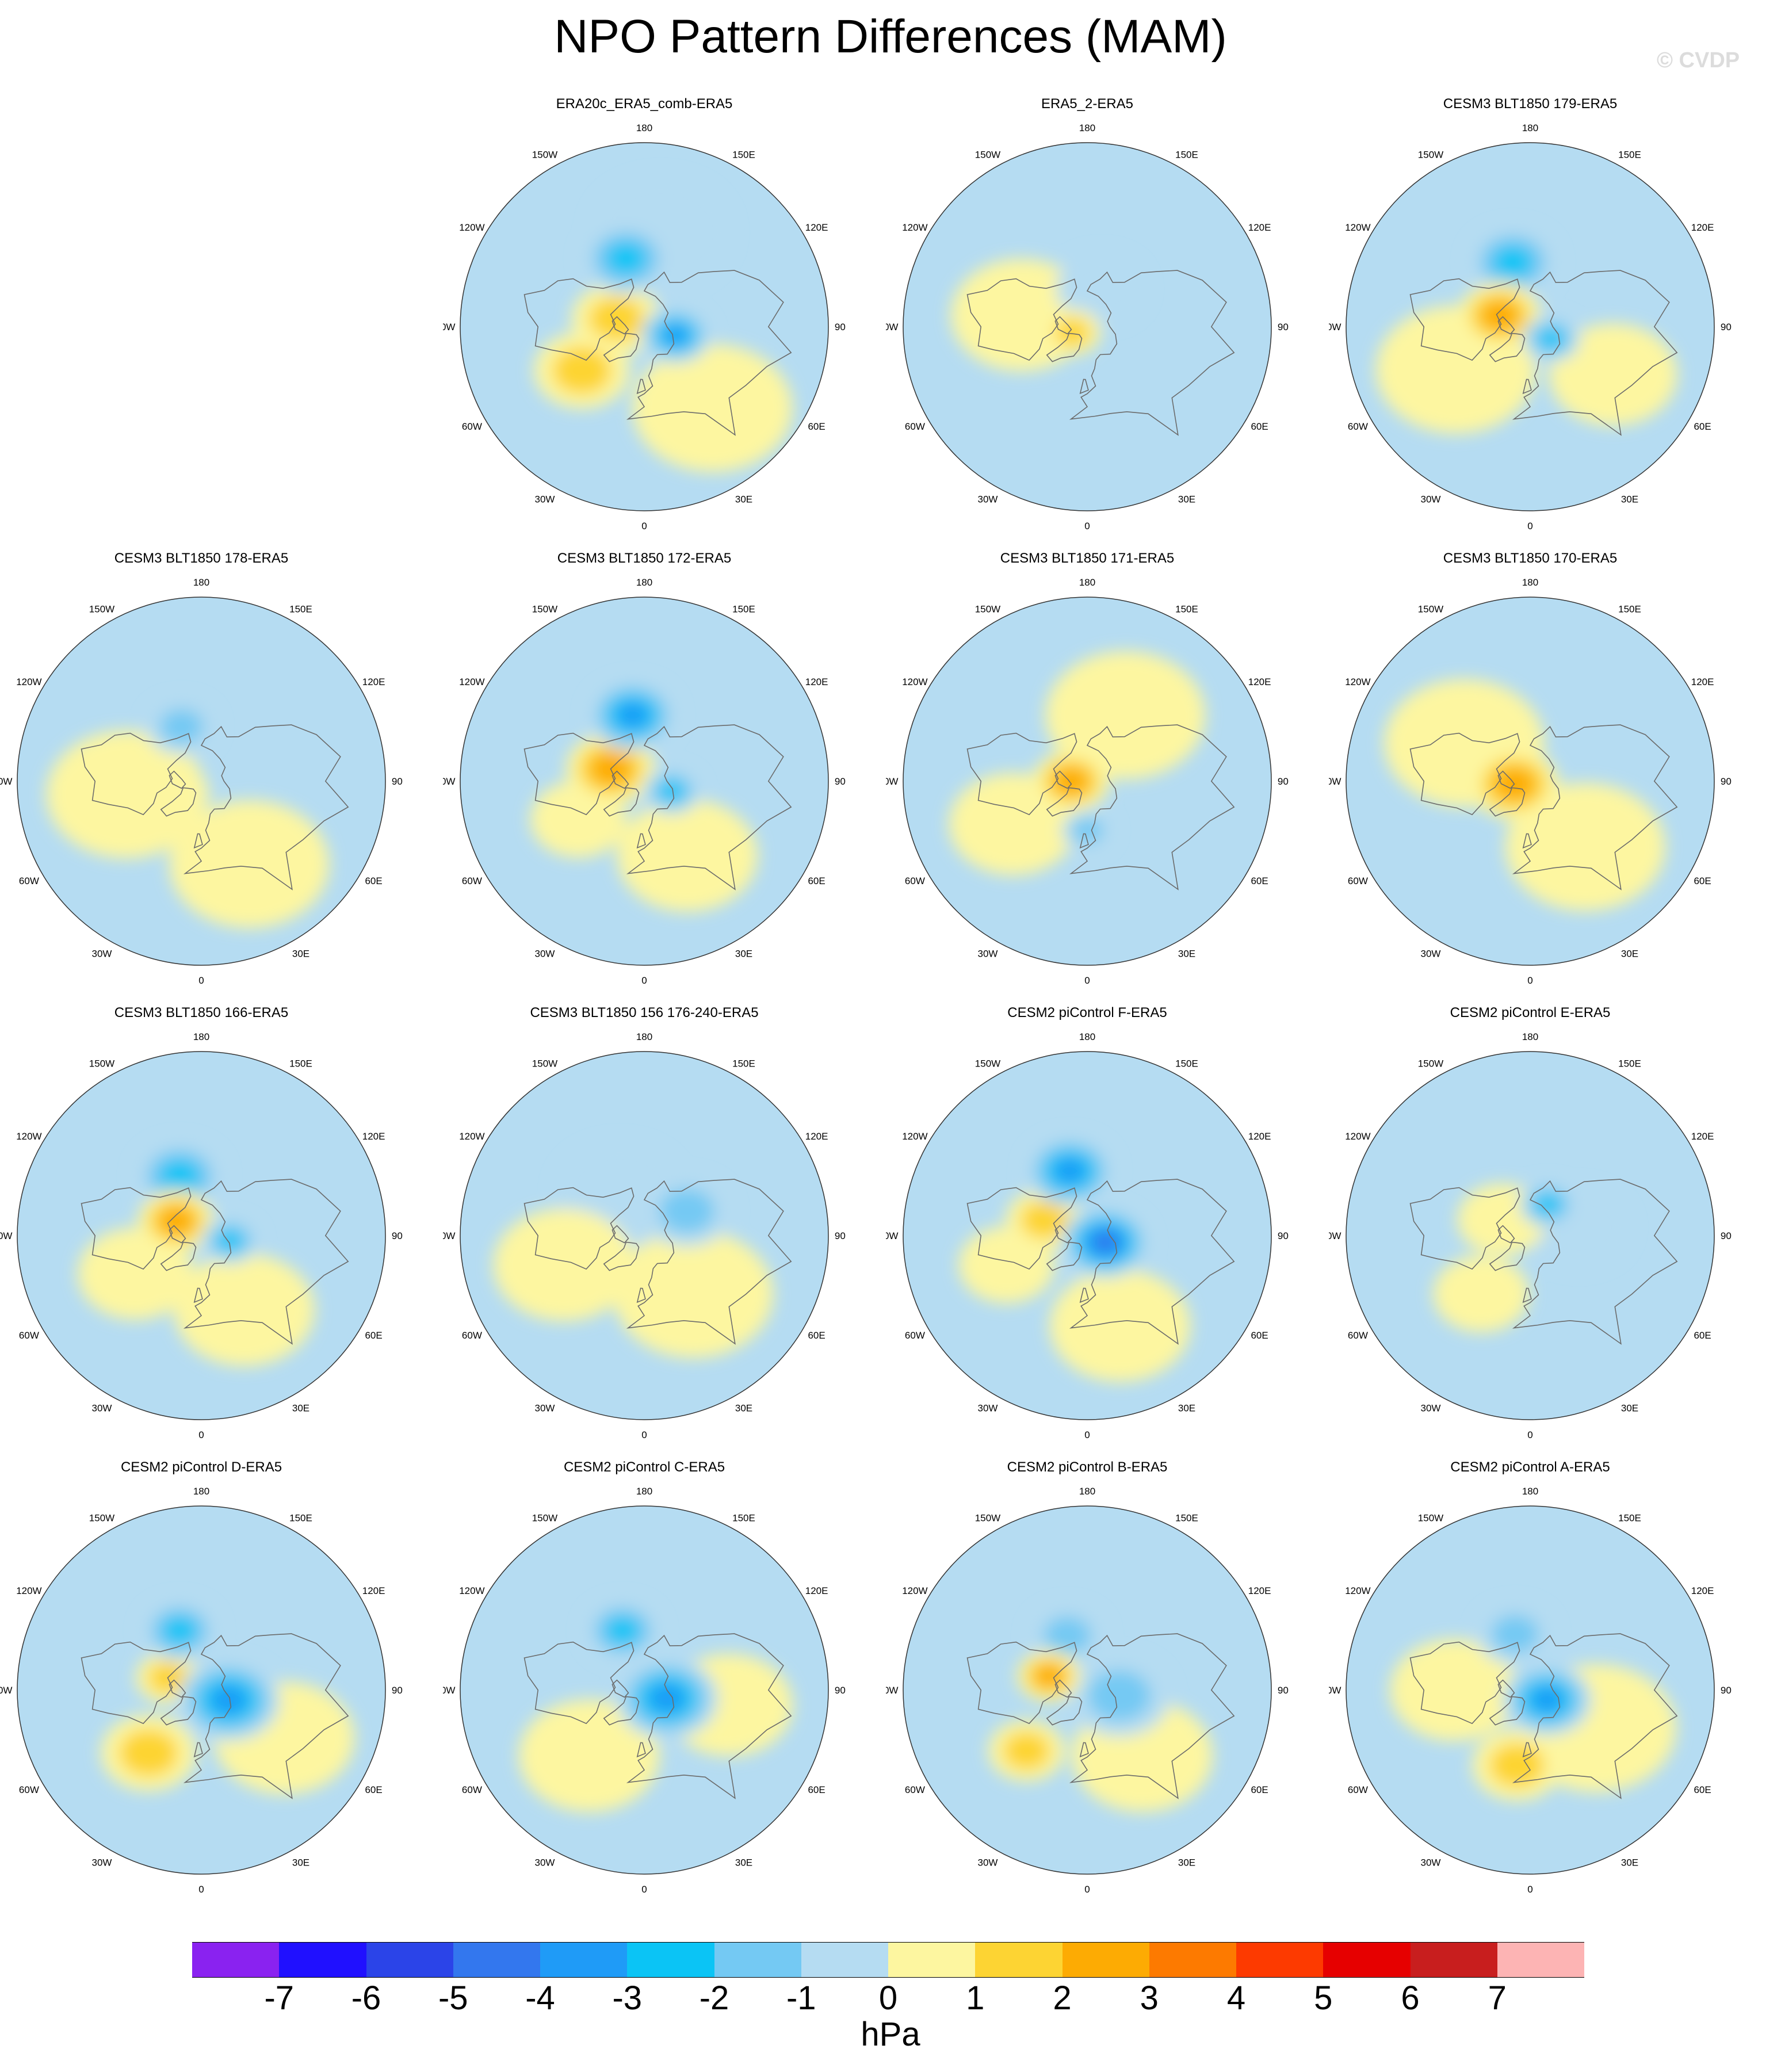 Image resolution: width=1781 pixels, height=2072 pixels. Describe the element at coordinates (987, 1064) in the screenshot. I see `longitude-label: 150W` at that location.